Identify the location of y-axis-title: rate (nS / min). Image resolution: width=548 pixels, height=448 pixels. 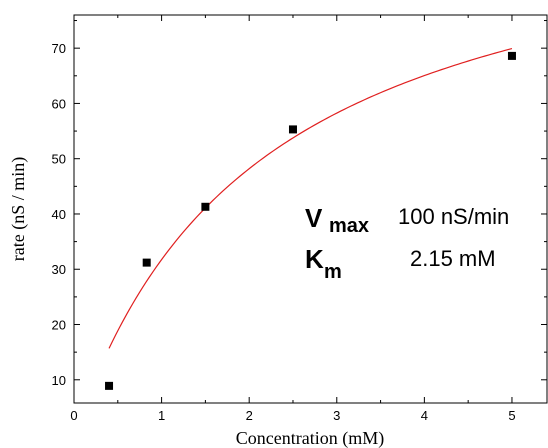
(18, 209).